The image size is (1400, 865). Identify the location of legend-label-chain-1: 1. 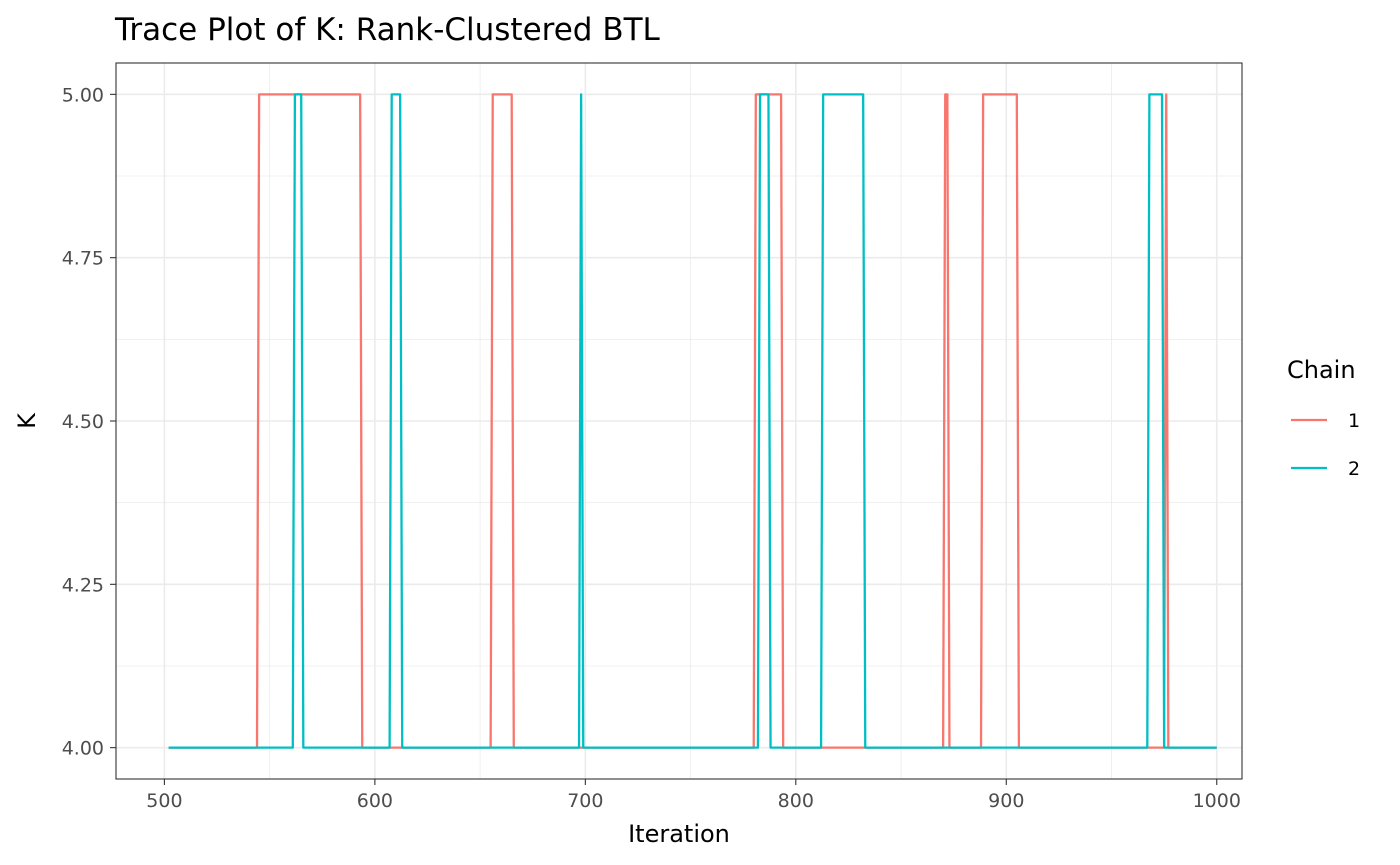
(1354, 421).